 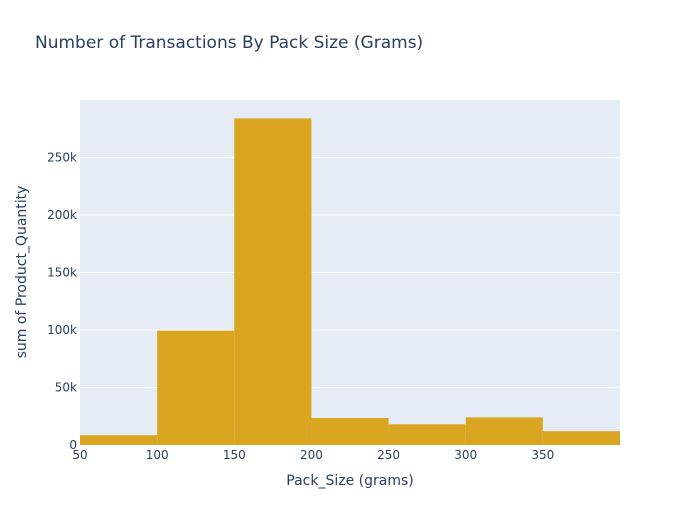 What do you see at coordinates (62, 215) in the screenshot?
I see `y-tick-label: 200k` at bounding box center [62, 215].